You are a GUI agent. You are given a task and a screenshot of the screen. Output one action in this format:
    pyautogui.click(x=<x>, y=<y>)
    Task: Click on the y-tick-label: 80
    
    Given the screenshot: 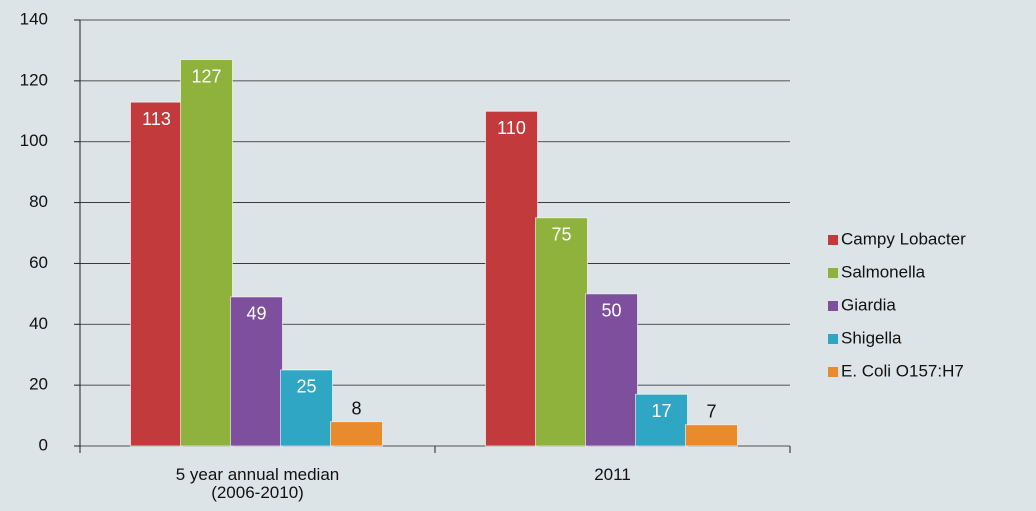 What is the action you would take?
    pyautogui.click(x=38, y=201)
    